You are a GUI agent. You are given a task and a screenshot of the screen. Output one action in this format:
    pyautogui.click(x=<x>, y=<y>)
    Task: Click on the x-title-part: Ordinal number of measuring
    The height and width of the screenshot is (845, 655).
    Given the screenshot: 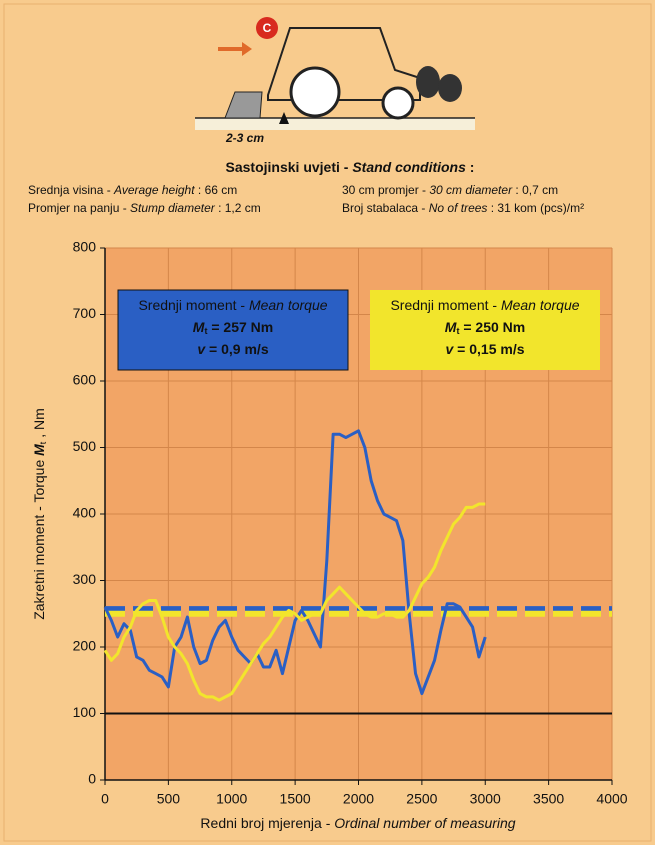 What is the action you would take?
    pyautogui.click(x=425, y=823)
    